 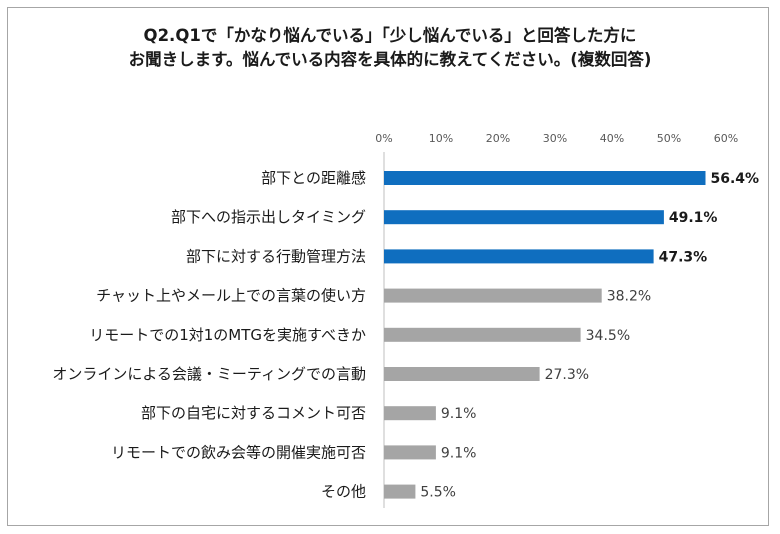 What do you see at coordinates (238, 452) in the screenshot?
I see `category-label: リモートでの飲み会等の開催実施可否` at bounding box center [238, 452].